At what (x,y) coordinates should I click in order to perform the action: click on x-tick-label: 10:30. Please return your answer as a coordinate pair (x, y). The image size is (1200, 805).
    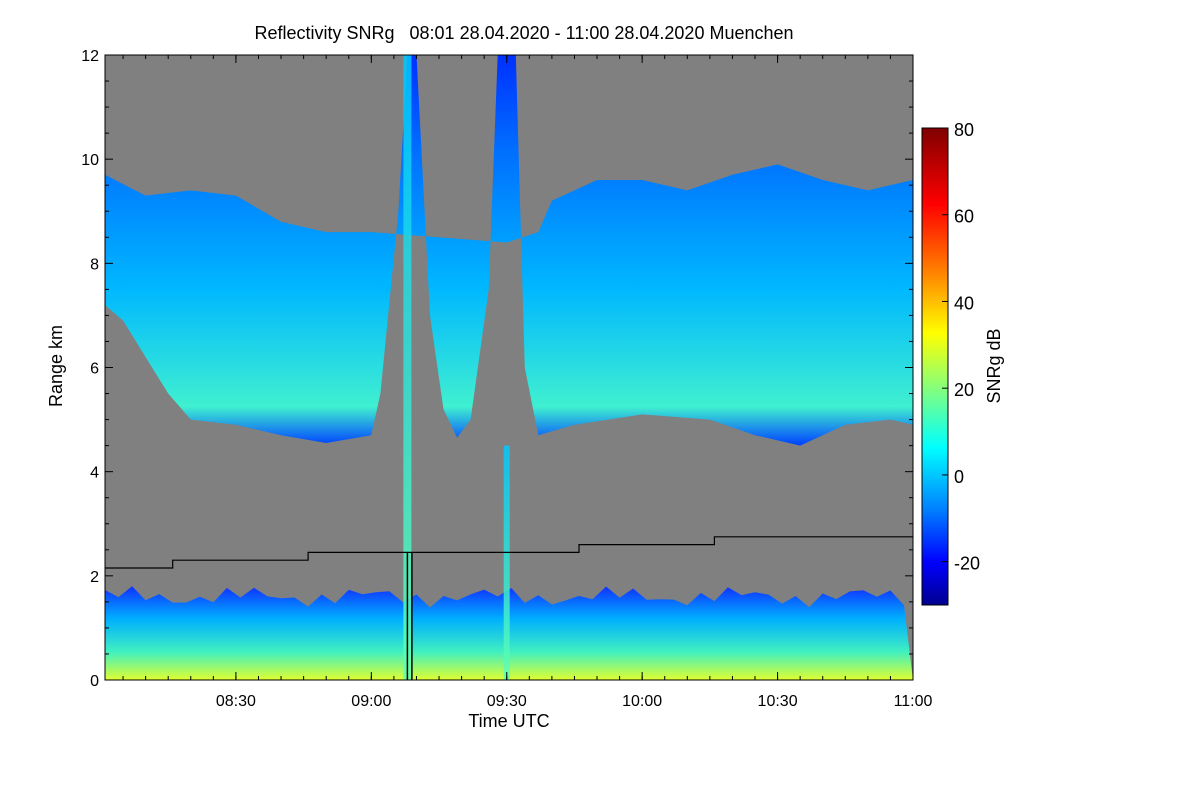
    Looking at the image, I should click on (778, 701).